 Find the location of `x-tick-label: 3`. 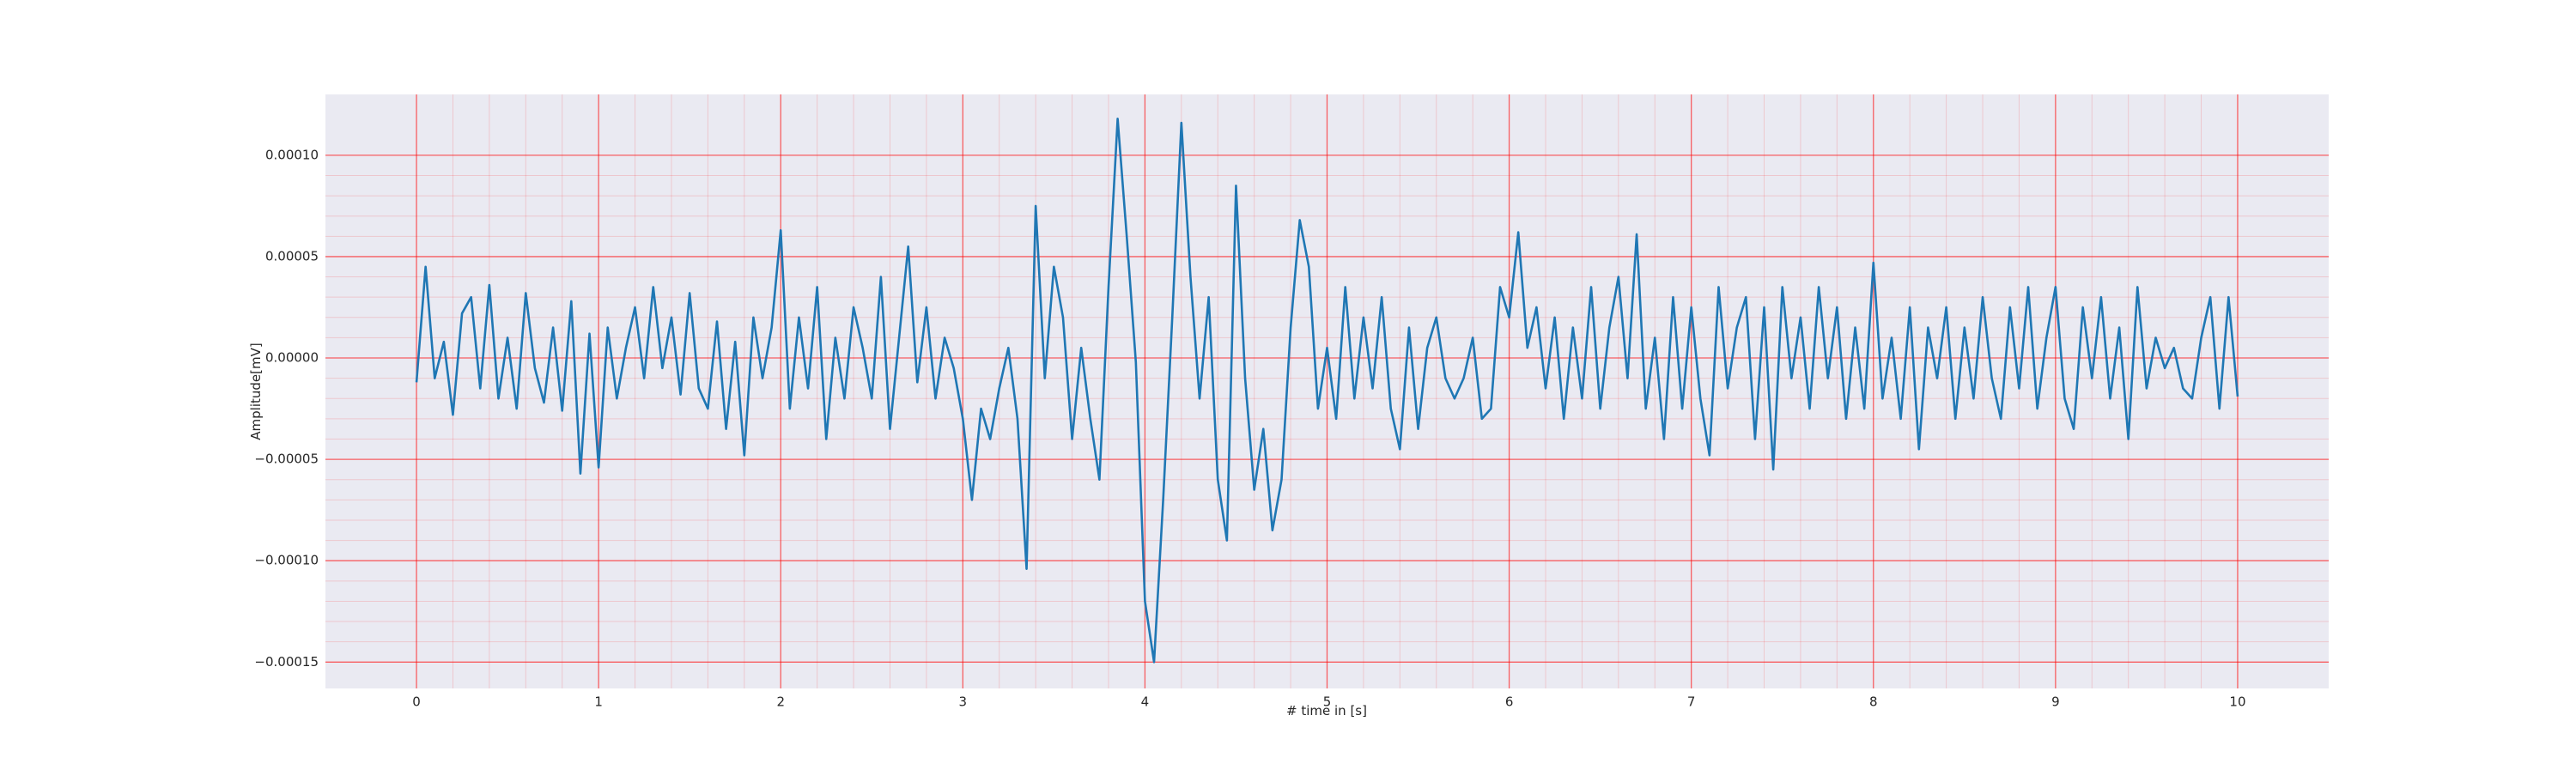

x-tick-label: 3 is located at coordinates (963, 702).